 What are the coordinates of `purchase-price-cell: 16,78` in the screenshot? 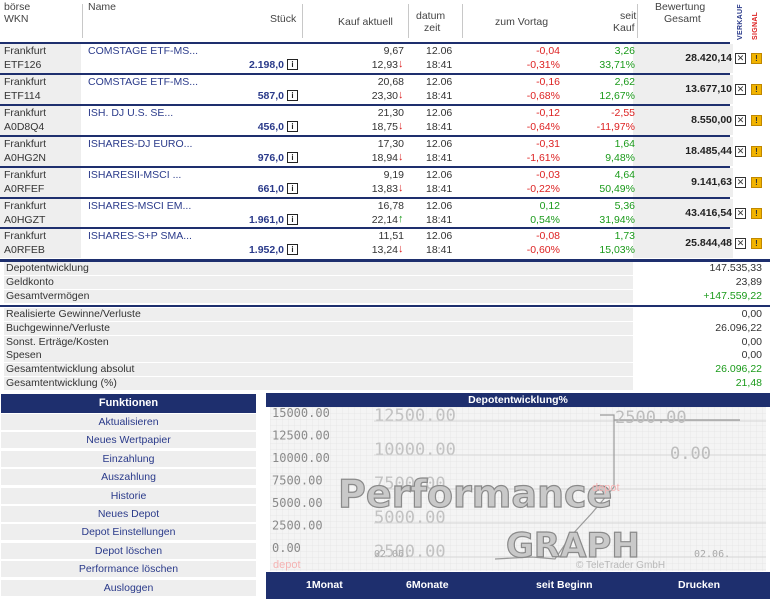 It's located at (390, 205).